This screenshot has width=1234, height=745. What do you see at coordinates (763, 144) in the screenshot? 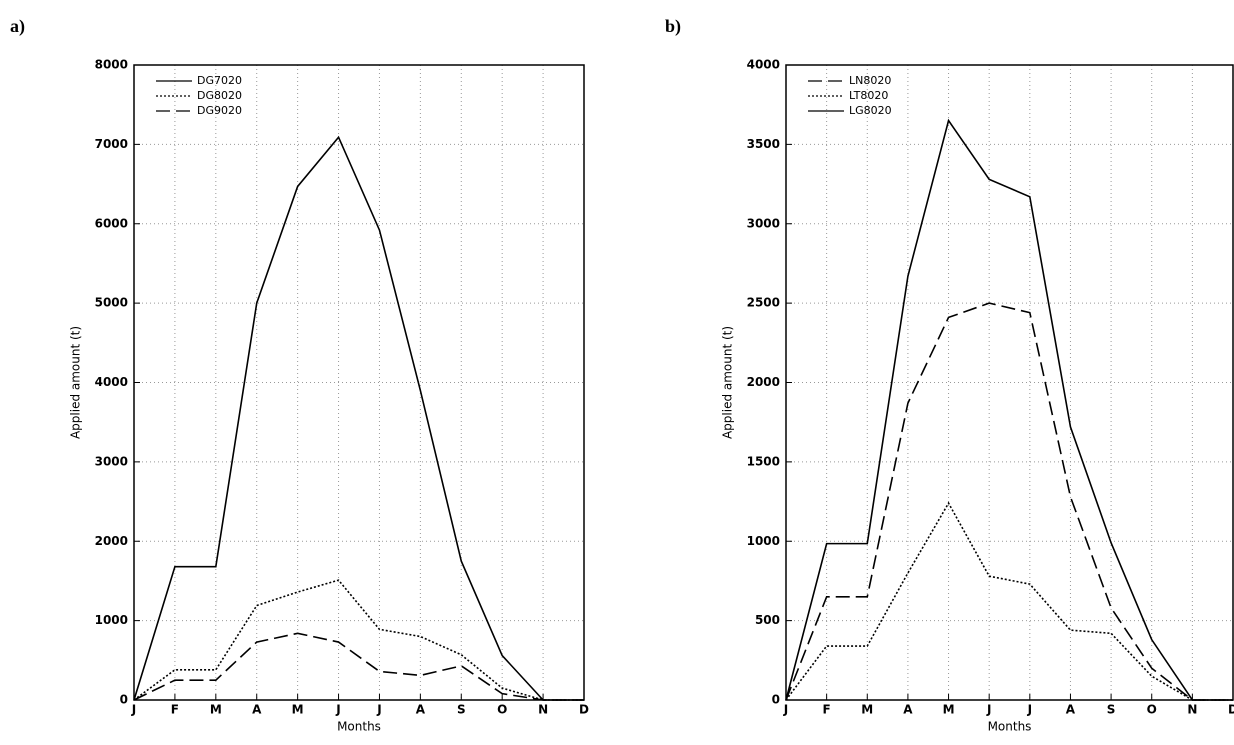
I see `y-tick-label: 3500` at bounding box center [763, 144].